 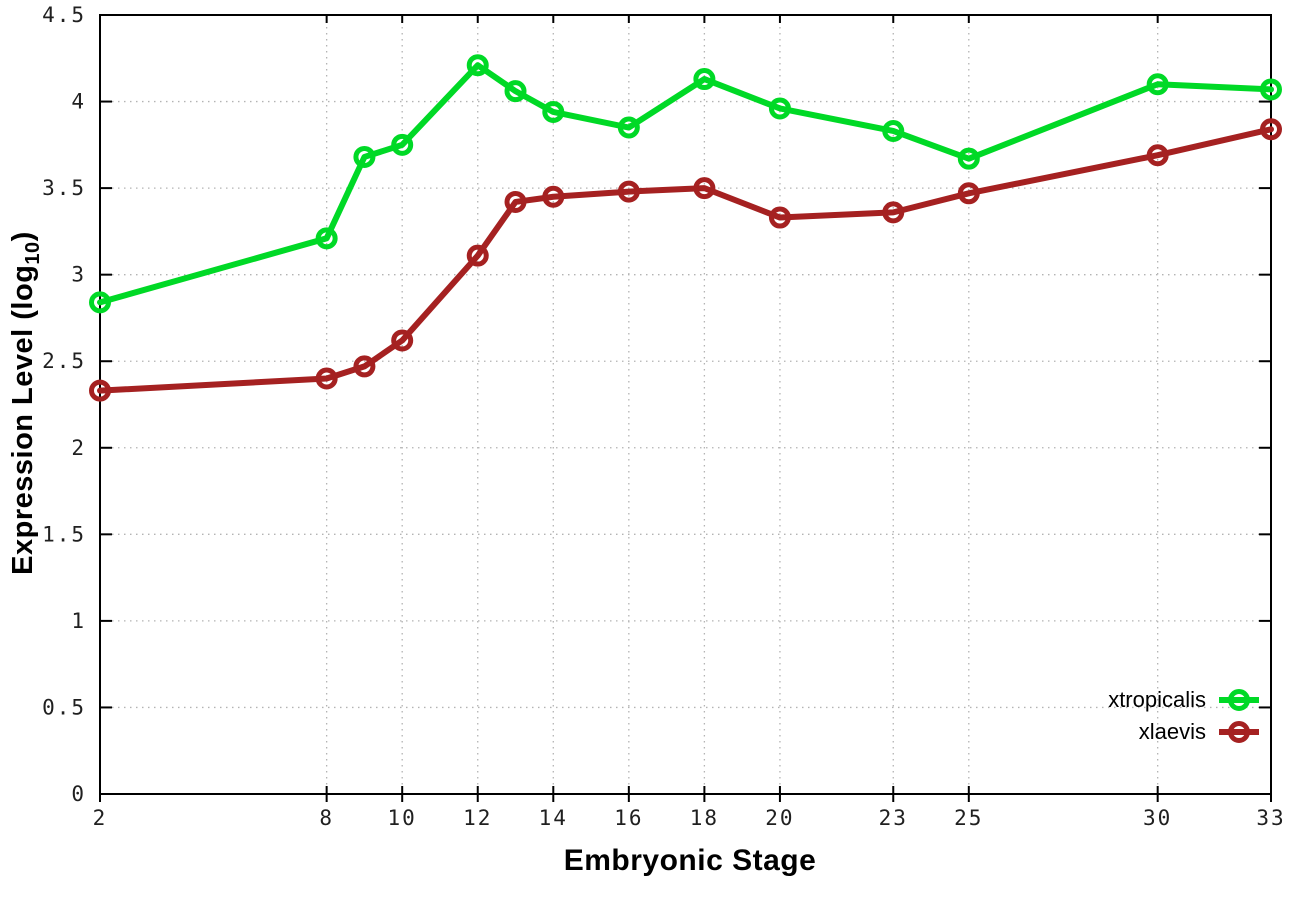 What do you see at coordinates (704, 818) in the screenshot?
I see `x-tick-label: 18` at bounding box center [704, 818].